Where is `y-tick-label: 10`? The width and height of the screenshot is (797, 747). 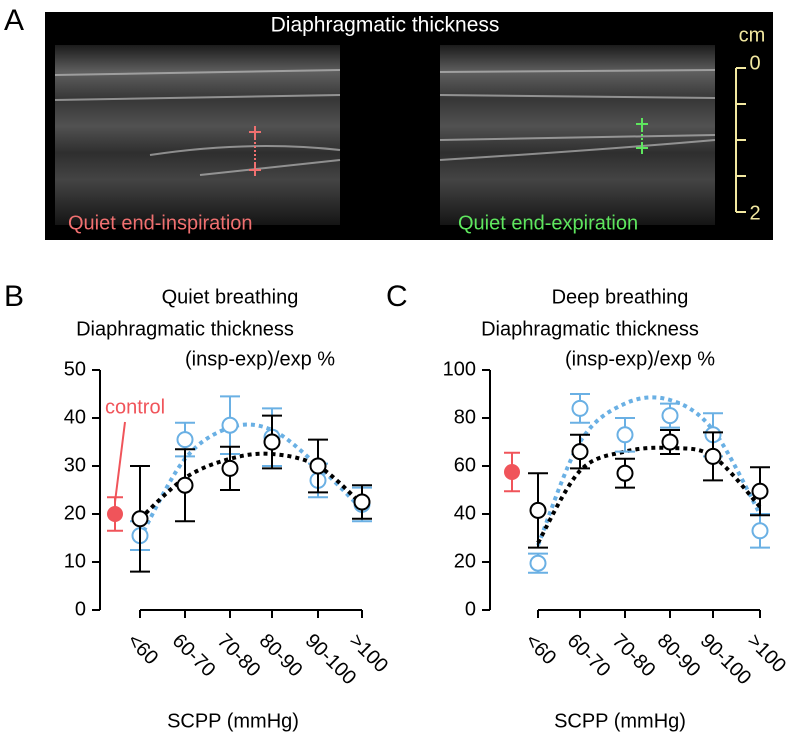 y-tick-label: 10 is located at coordinates (75, 561).